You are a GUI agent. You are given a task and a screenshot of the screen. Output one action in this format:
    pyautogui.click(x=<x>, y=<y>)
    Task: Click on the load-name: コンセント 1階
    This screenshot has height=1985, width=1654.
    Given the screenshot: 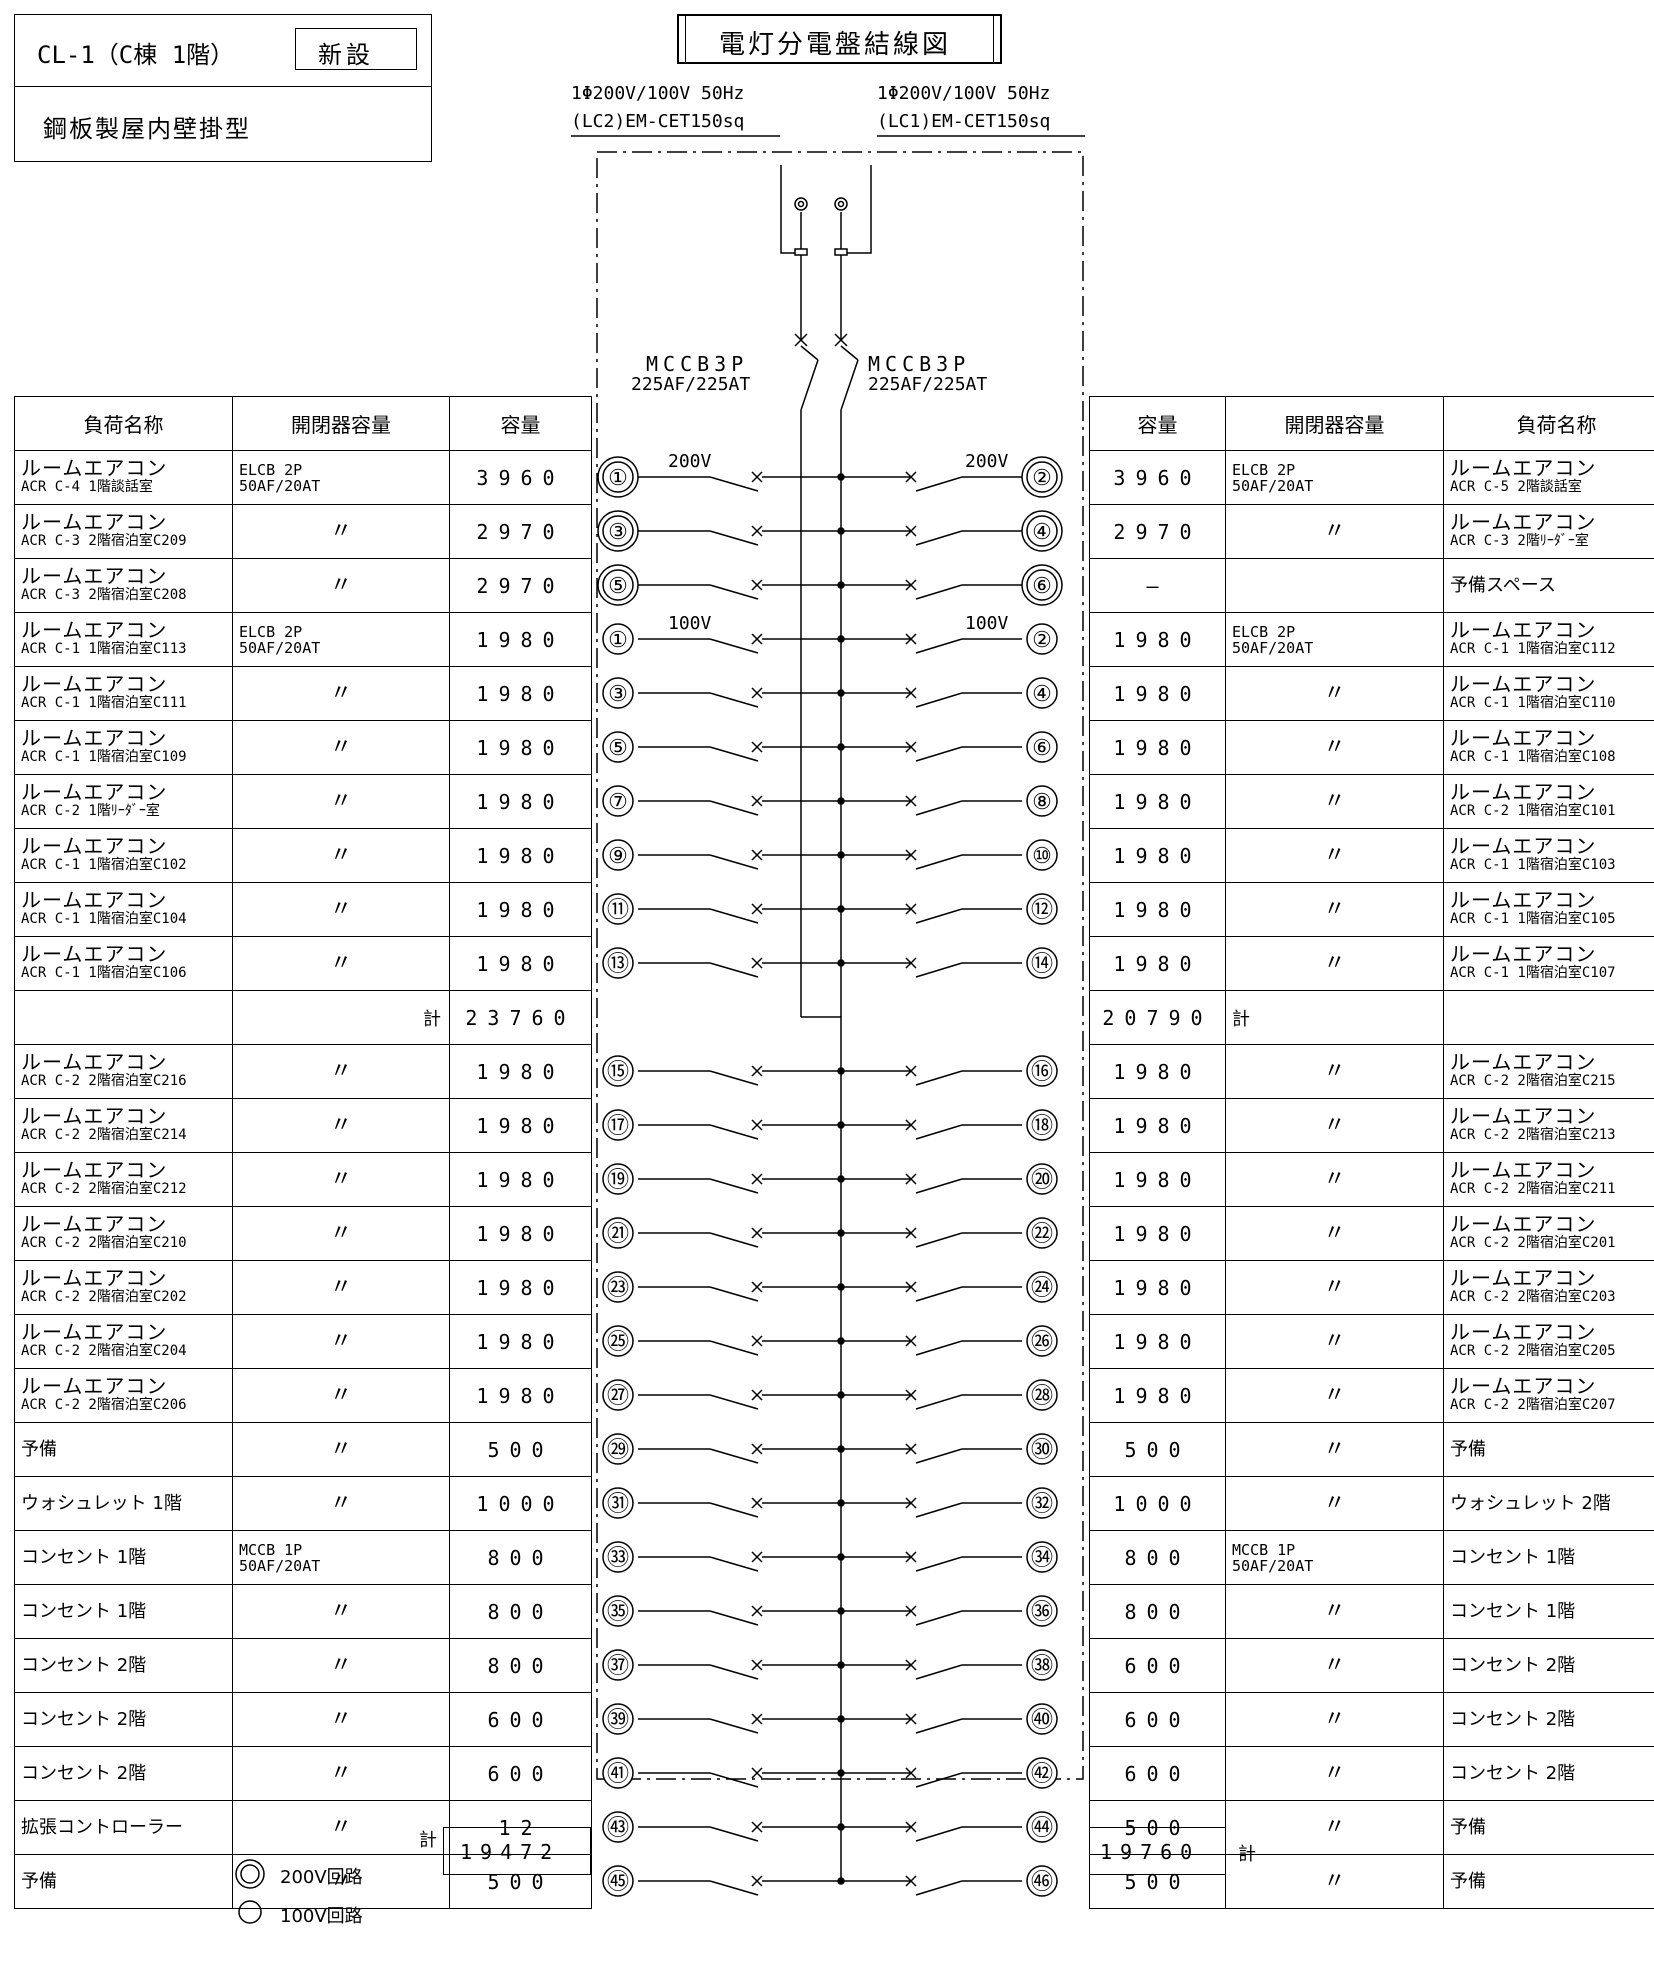 What is the action you would take?
    pyautogui.click(x=1548, y=1557)
    